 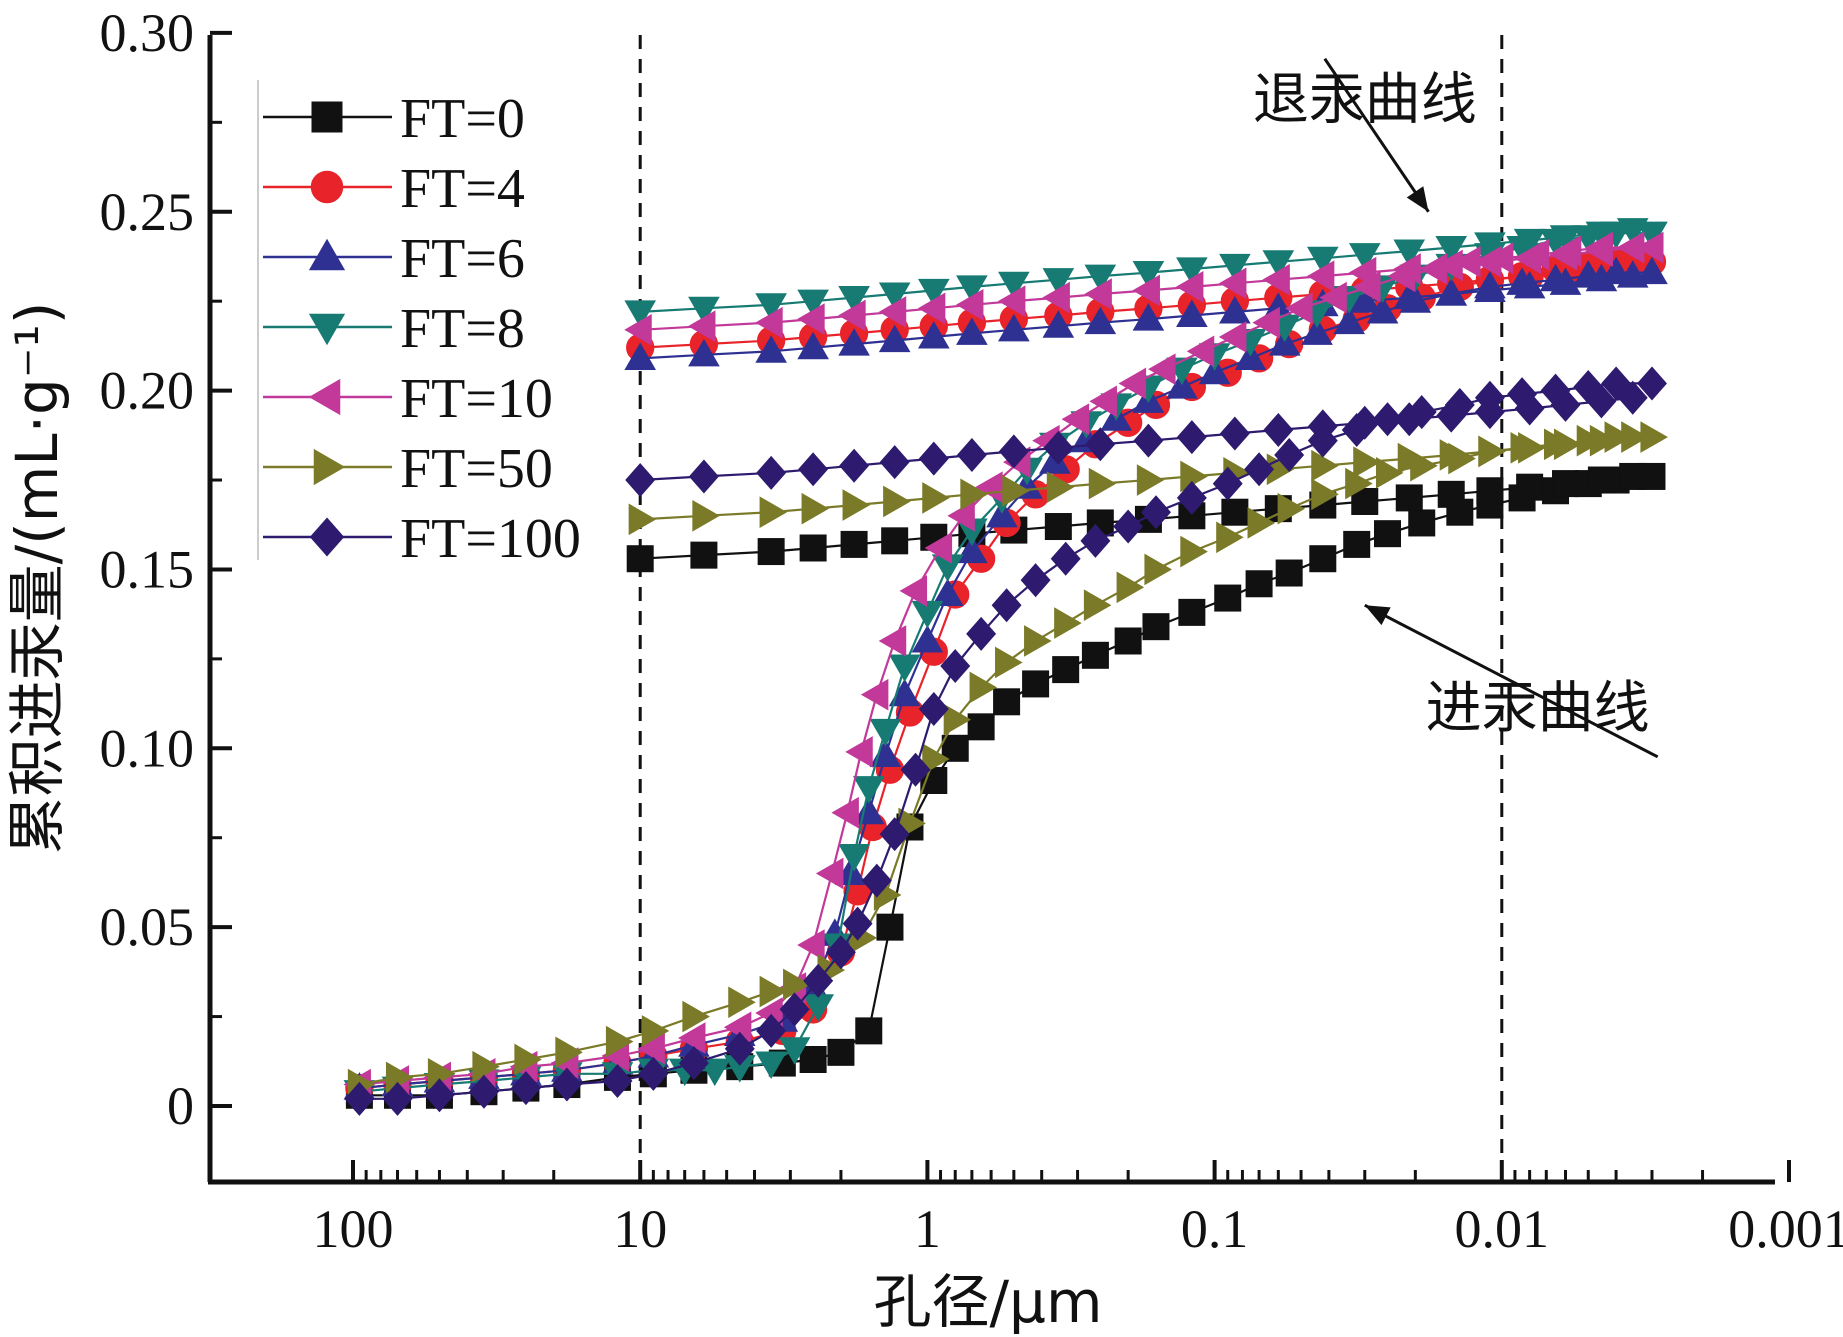 I want to click on x-tick-label: 0.01, so click(x=1502, y=1229).